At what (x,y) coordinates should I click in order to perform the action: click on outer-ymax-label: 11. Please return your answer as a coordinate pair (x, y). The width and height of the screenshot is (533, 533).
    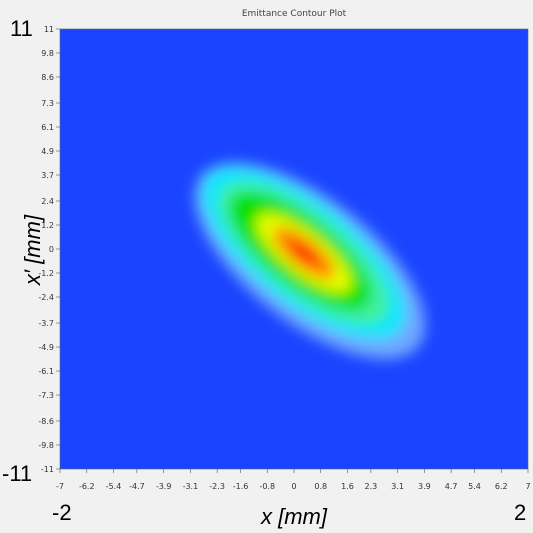
    Looking at the image, I should click on (21, 28).